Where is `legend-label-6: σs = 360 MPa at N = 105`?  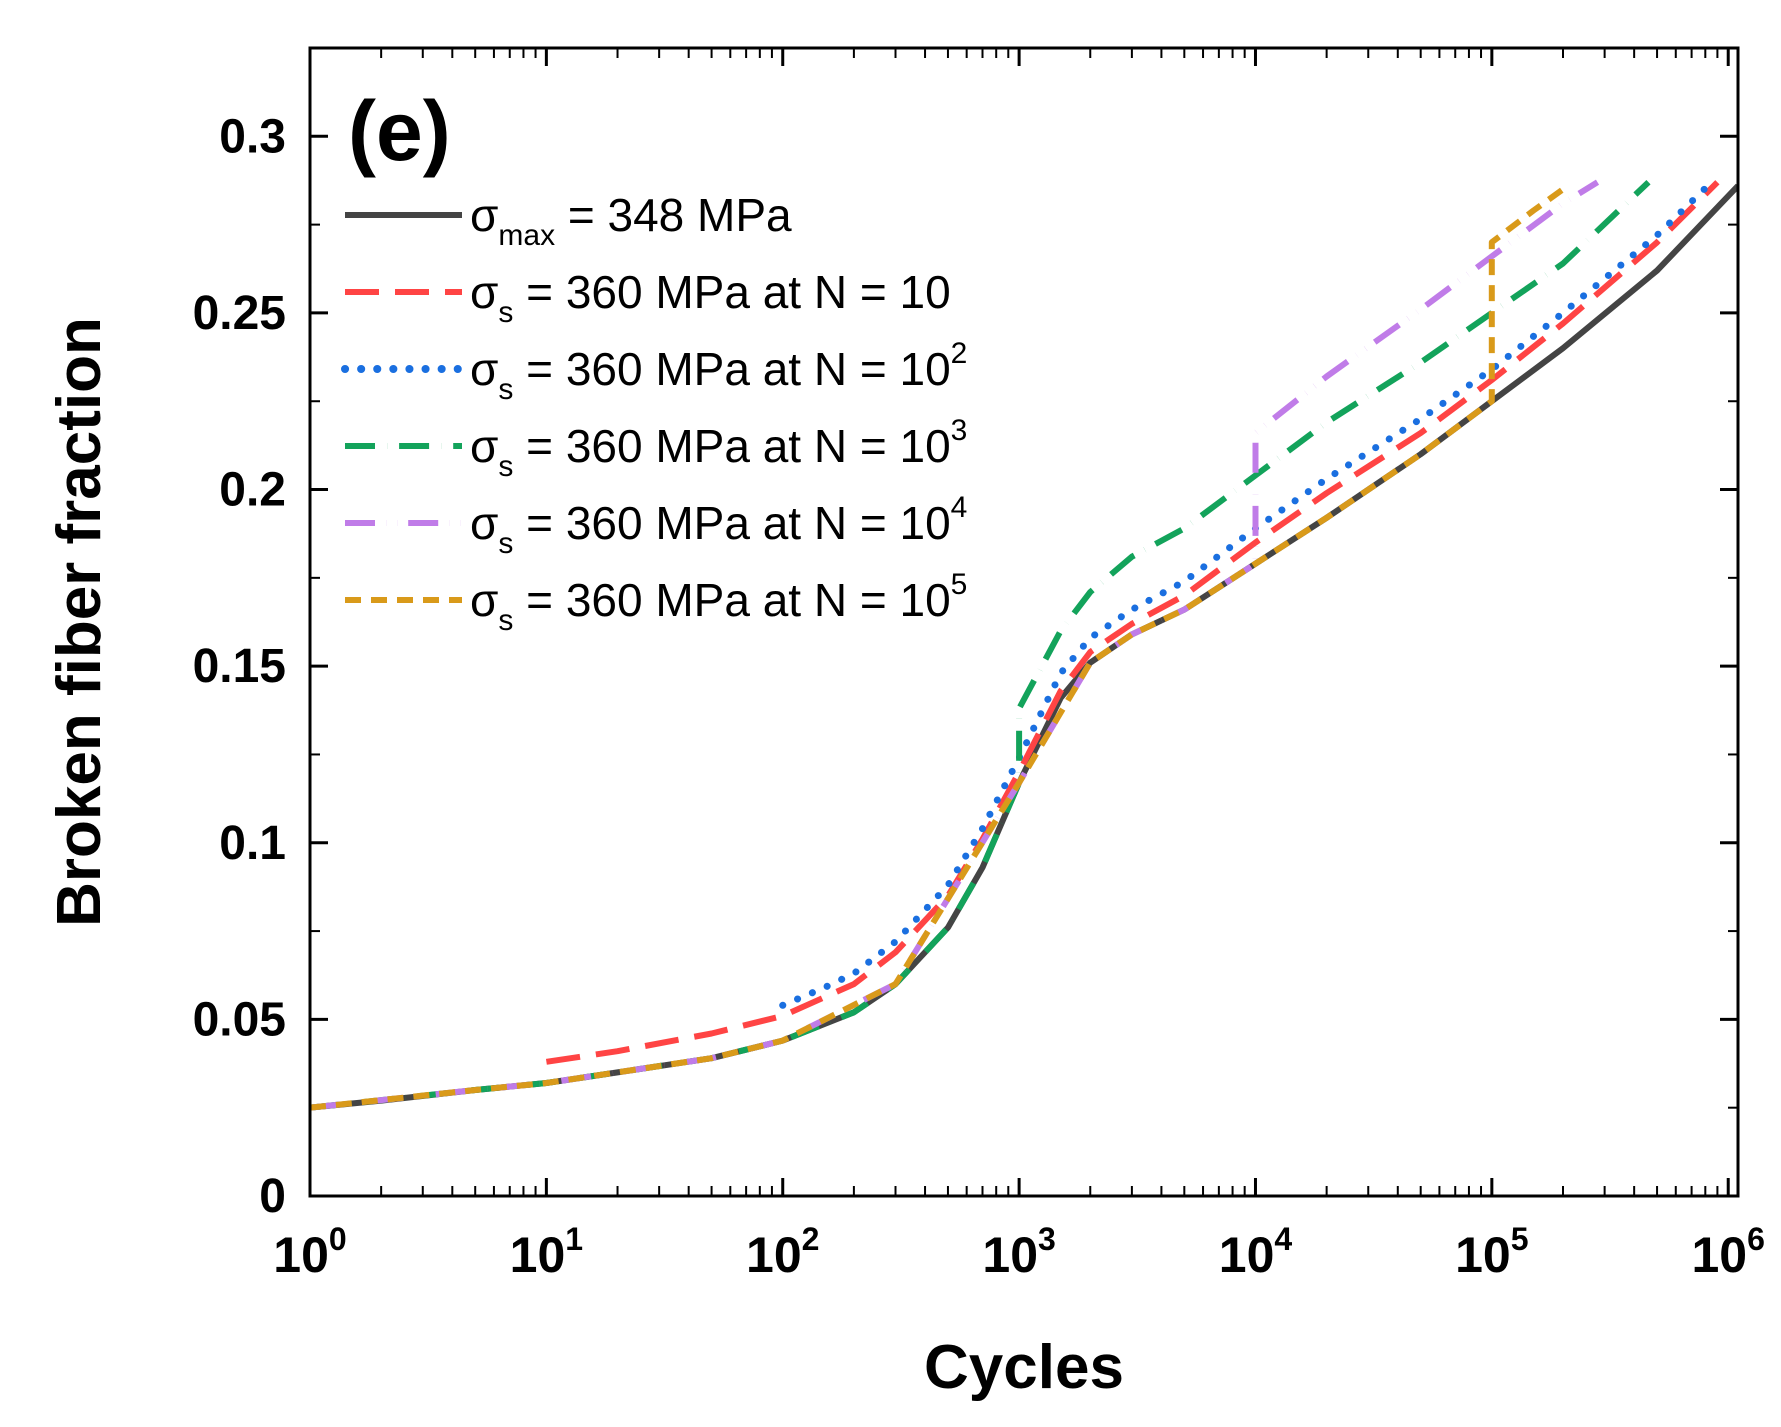 legend-label-6: σs = 360 MPa at N = 105 is located at coordinates (718, 602).